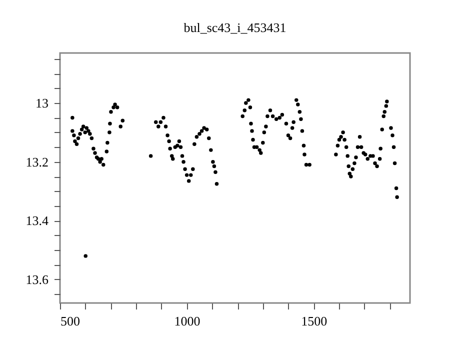  What do you see at coordinates (235, 27) in the screenshot?
I see `chart-title: bul_sc43_i_453431` at bounding box center [235, 27].